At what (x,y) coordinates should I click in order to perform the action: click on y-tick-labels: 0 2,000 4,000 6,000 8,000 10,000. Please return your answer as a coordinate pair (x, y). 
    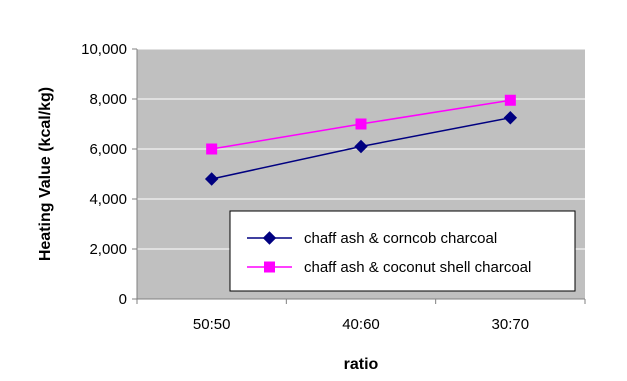
    Looking at the image, I should click on (109, 174).